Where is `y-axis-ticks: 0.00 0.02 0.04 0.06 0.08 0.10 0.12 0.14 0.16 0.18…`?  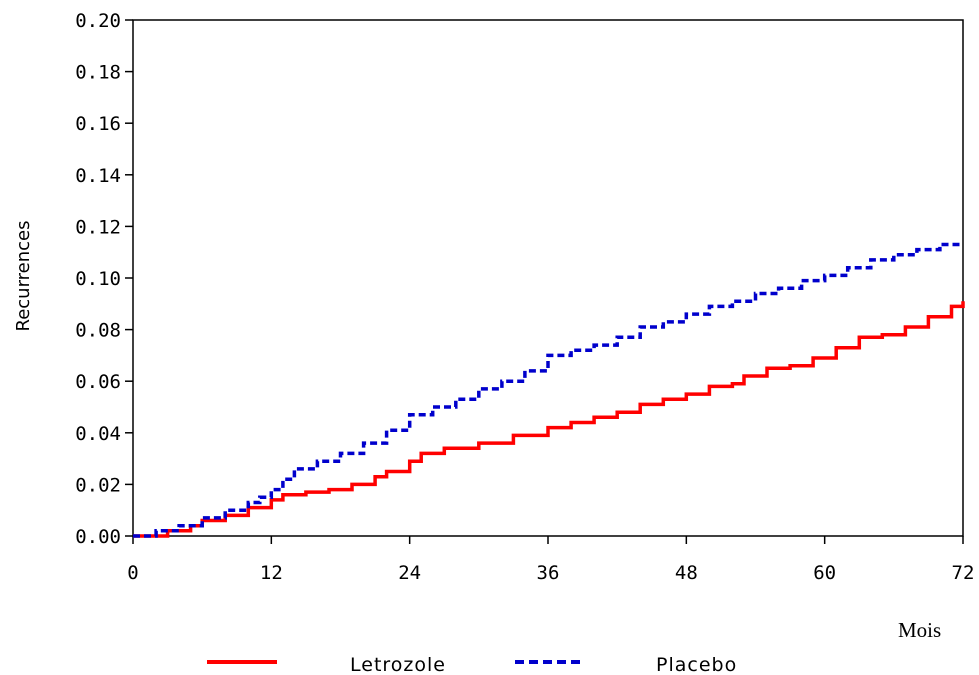
y-axis-ticks: 0.00 0.02 0.04 0.06 0.08 0.10 0.12 0.14 0.16 0.18… is located at coordinates (104, 279).